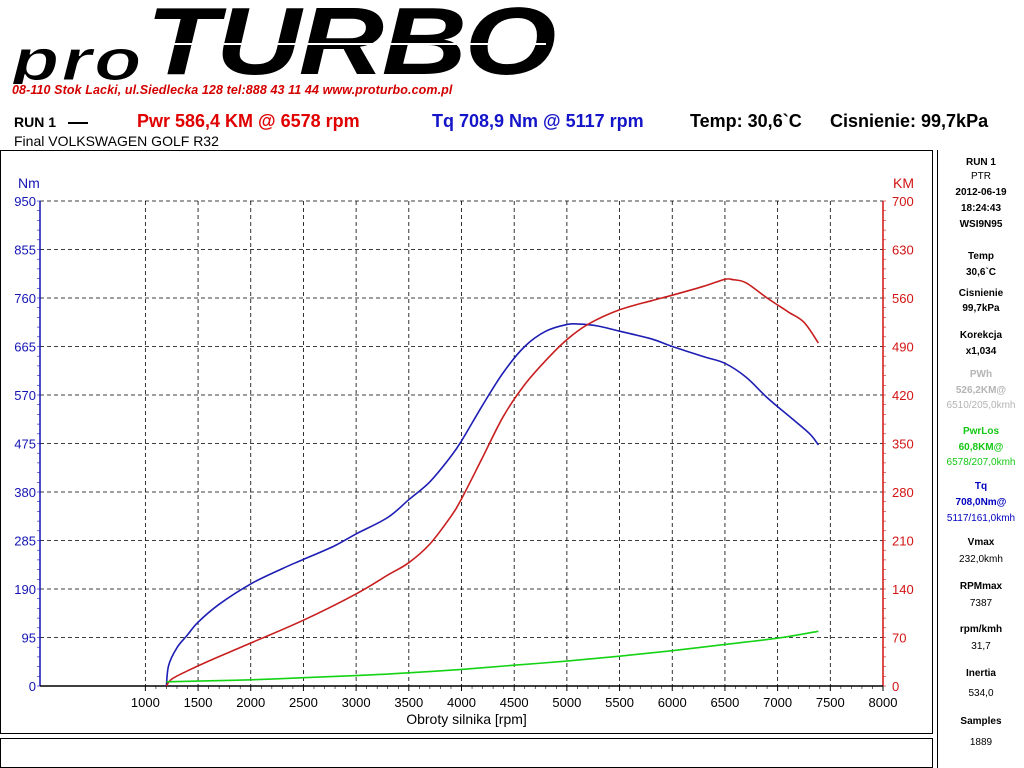 The width and height of the screenshot is (1024, 768). I want to click on panel-vmax-label: Vmax, so click(981, 542).